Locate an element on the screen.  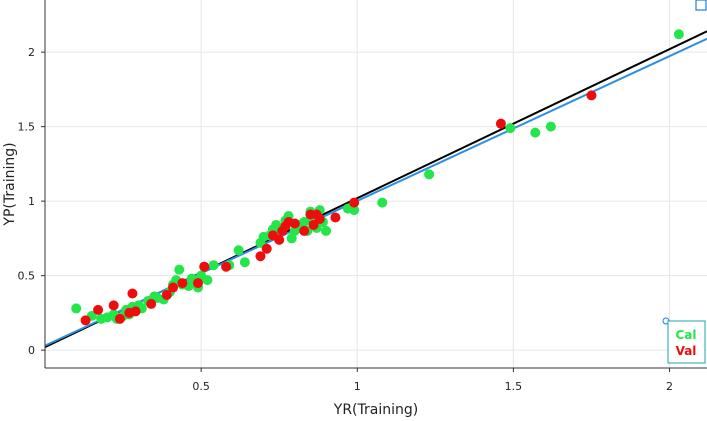
legend-entry-val: Val is located at coordinates (686, 351).